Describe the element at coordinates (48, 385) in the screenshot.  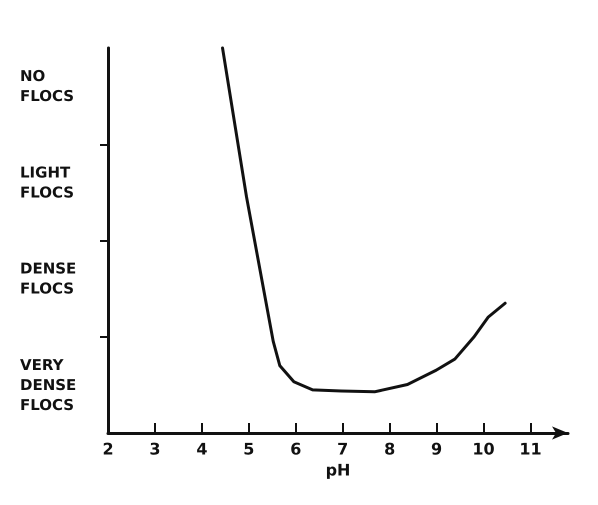
I see `text: VERY DENSE FLOCS` at that location.